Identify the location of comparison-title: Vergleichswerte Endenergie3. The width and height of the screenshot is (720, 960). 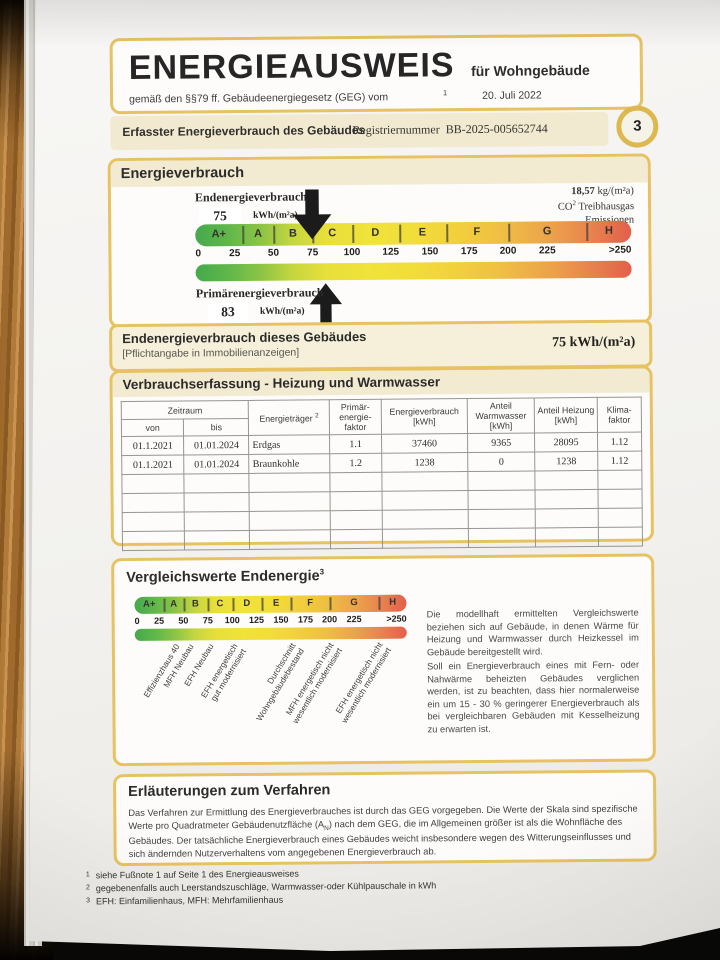
(225, 576).